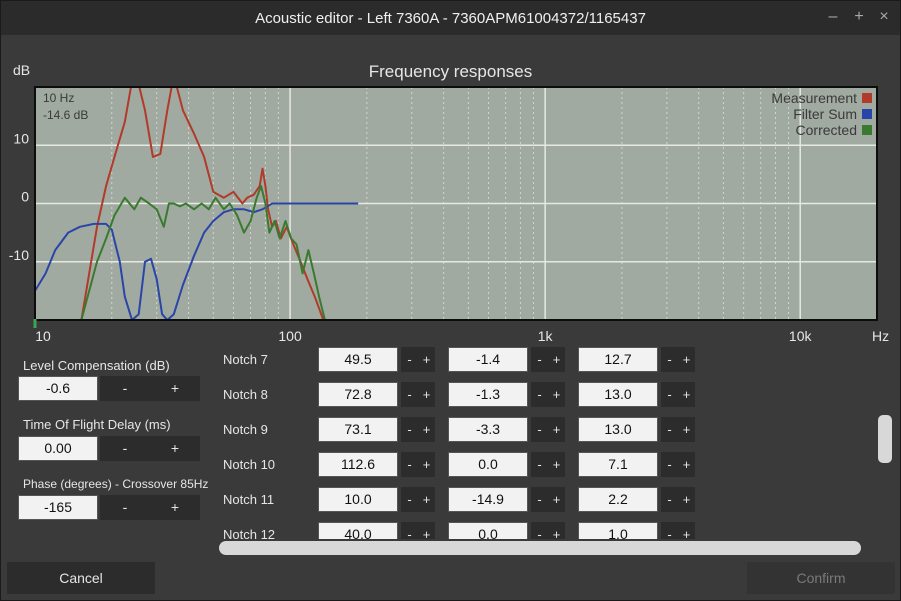 The image size is (901, 601). I want to click on notch-row: Notch 8 72.8 - + -1.3 - + 13.0 - +, so click(544, 394).